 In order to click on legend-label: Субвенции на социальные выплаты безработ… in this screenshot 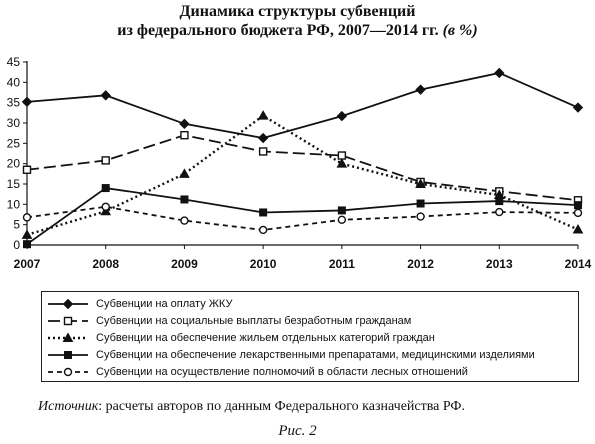, I will do `click(254, 321)`.